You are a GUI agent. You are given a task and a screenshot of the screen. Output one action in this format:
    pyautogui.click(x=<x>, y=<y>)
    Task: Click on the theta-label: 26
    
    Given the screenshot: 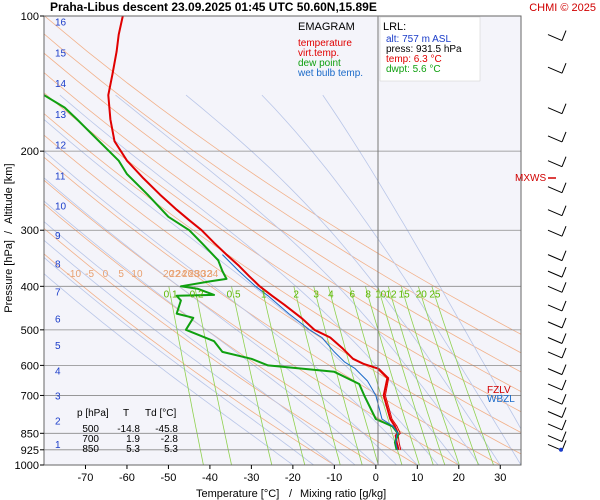 What is the action you would take?
    pyautogui.click(x=188, y=274)
    